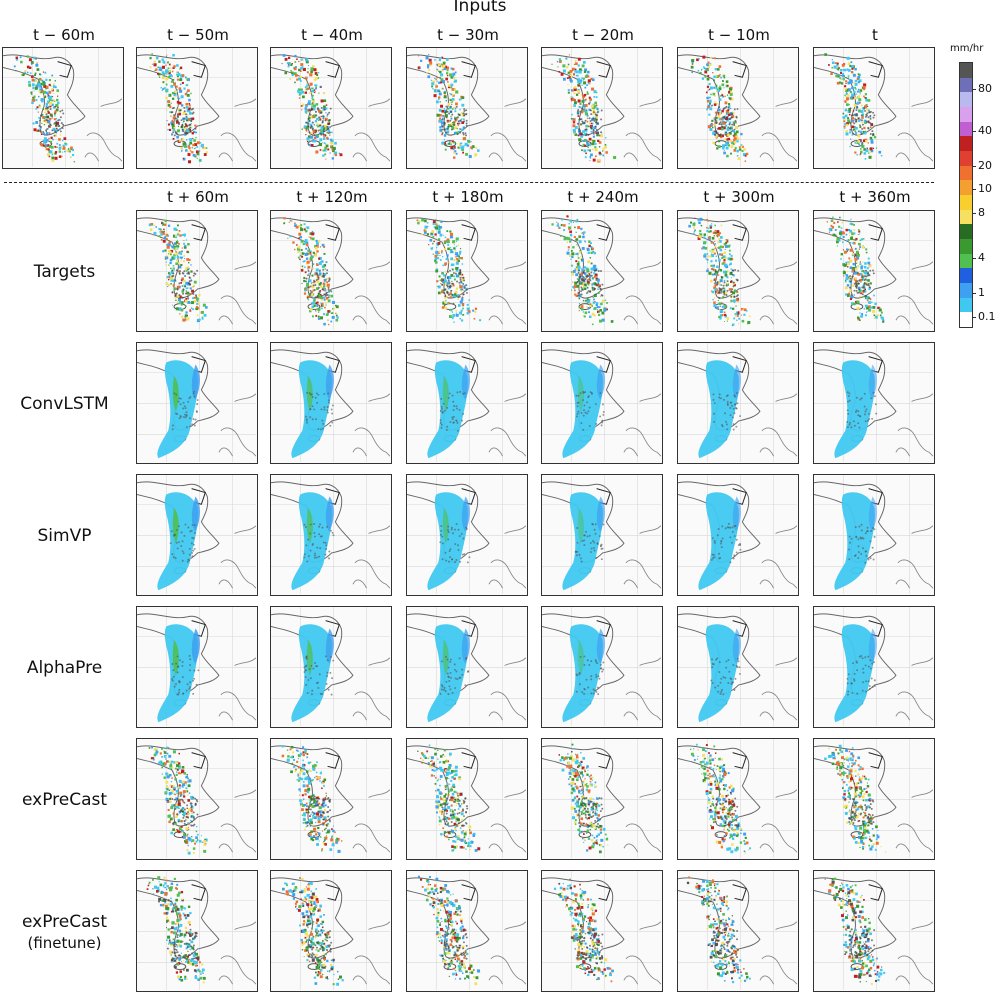  What do you see at coordinates (64, 933) in the screenshot?
I see `row-label: exPreCast (finetune)` at bounding box center [64, 933].